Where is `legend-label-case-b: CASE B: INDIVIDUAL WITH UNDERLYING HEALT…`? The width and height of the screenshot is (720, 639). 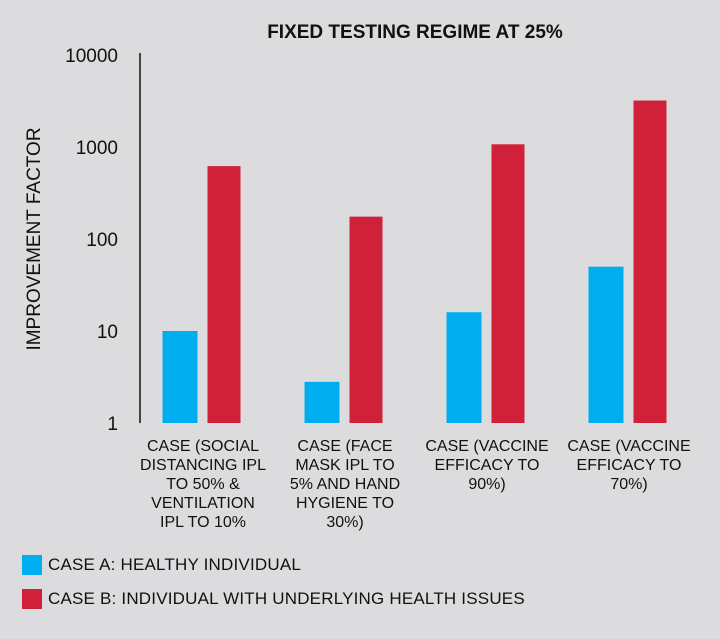
legend-label-case-b: CASE B: INDIVIDUAL WITH UNDERLYING HEALT… is located at coordinates (286, 598).